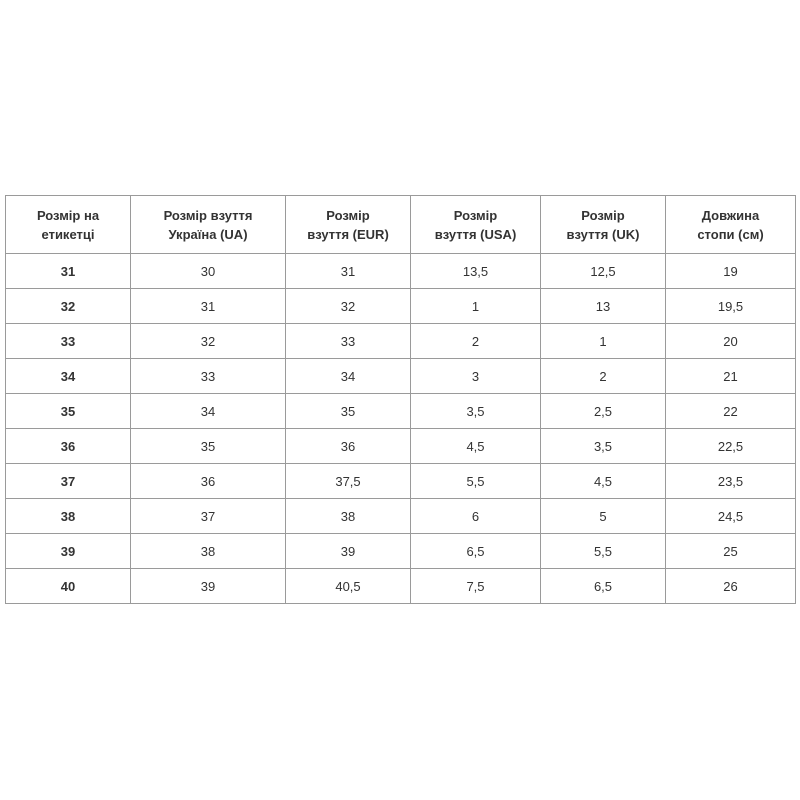  Describe the element at coordinates (730, 215) in the screenshot. I see `header-line: Довжина` at that location.